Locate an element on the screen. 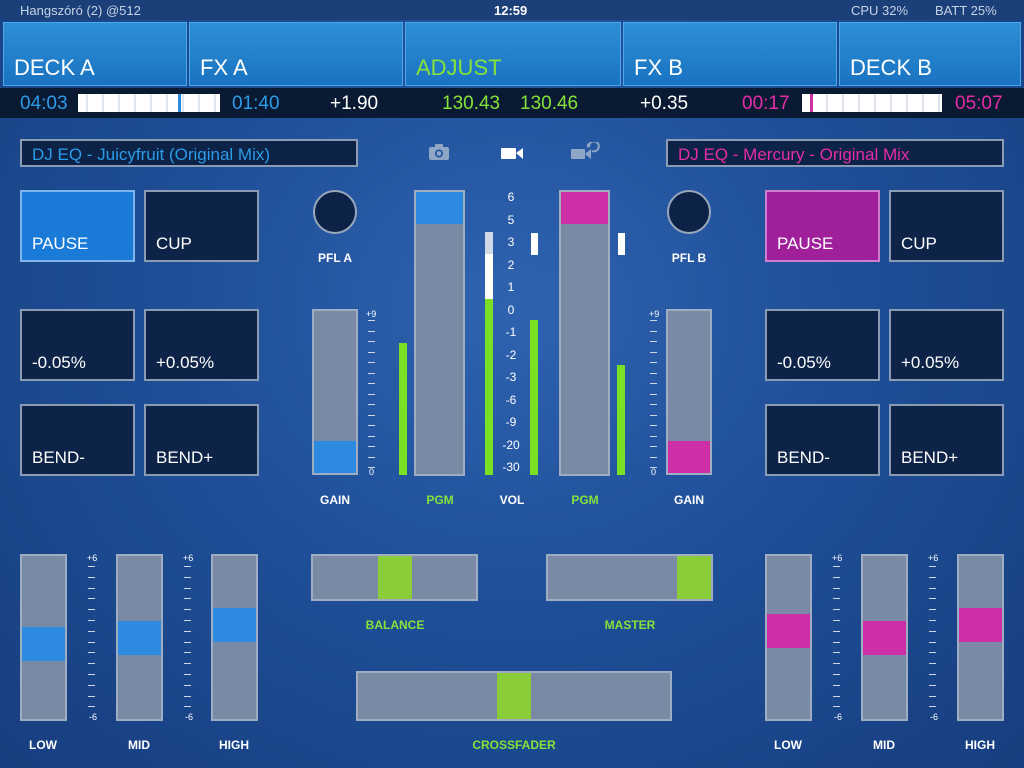 This screenshot has height=768, width=1024. deck-b-pitch-up-button: +0.05% is located at coordinates (946, 345).